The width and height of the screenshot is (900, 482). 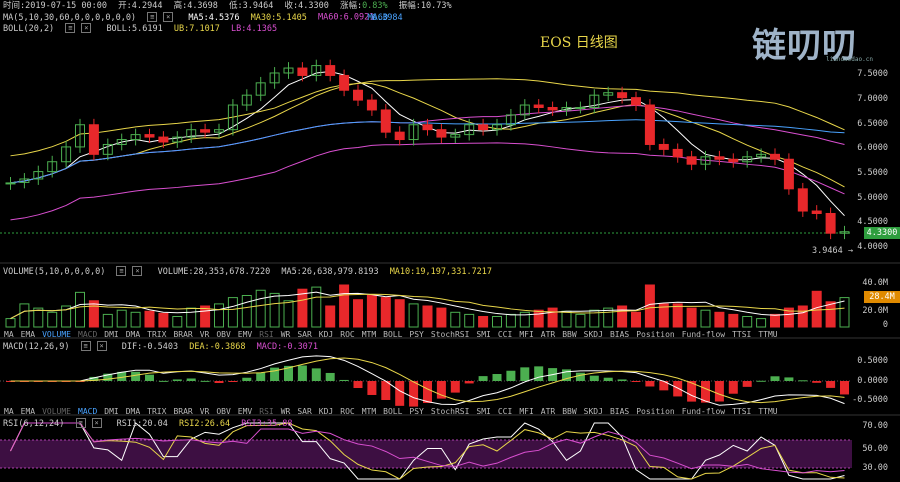 I want to click on rsi-lines, so click(x=427, y=451).